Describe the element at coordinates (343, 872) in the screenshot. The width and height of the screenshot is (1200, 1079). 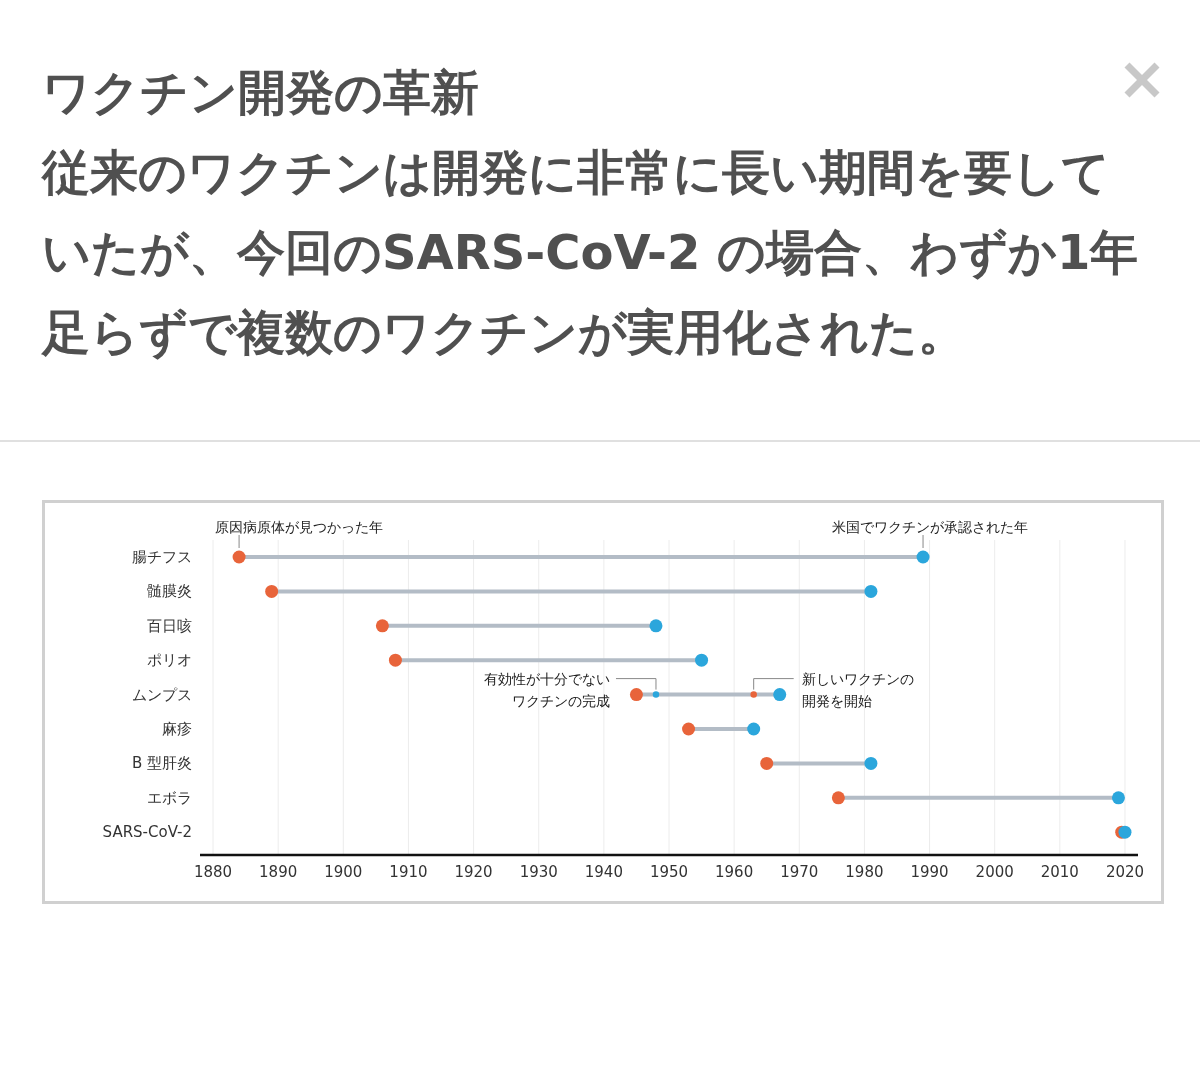
I see `x-tick-label: 1900` at that location.